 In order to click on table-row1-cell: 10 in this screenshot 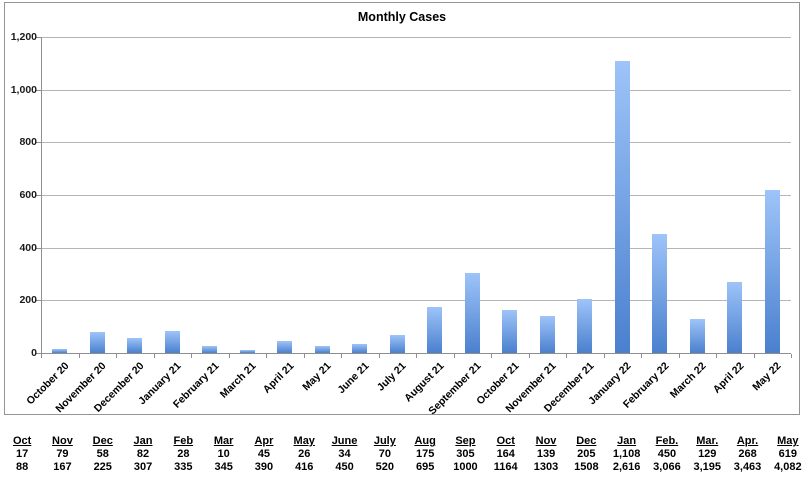, I will do `click(223, 454)`.